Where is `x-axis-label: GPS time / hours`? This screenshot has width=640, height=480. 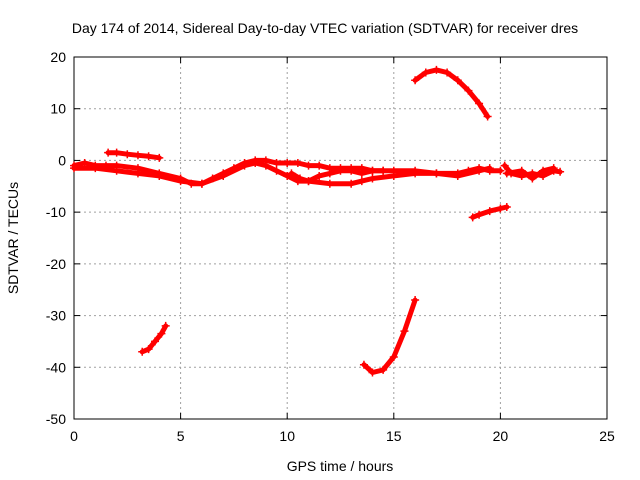 x-axis-label: GPS time / hours is located at coordinates (340, 466).